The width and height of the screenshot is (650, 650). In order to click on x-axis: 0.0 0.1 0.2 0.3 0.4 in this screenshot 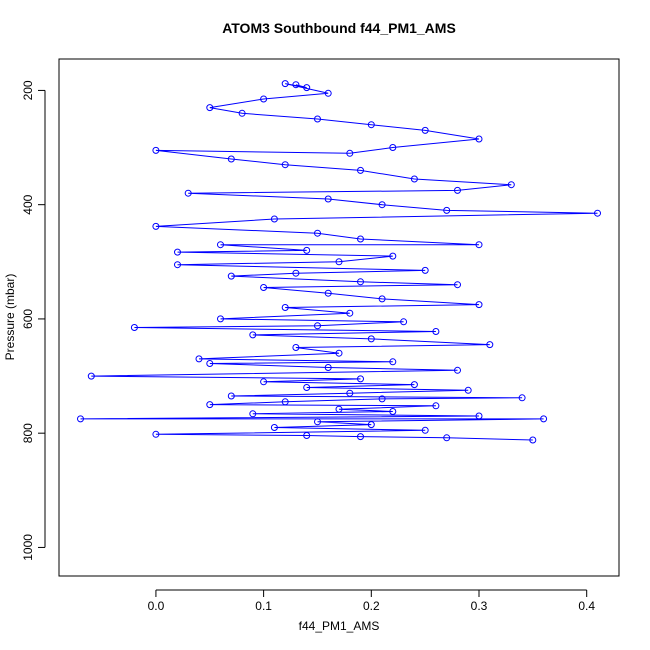, I will do `click(371, 601)`.